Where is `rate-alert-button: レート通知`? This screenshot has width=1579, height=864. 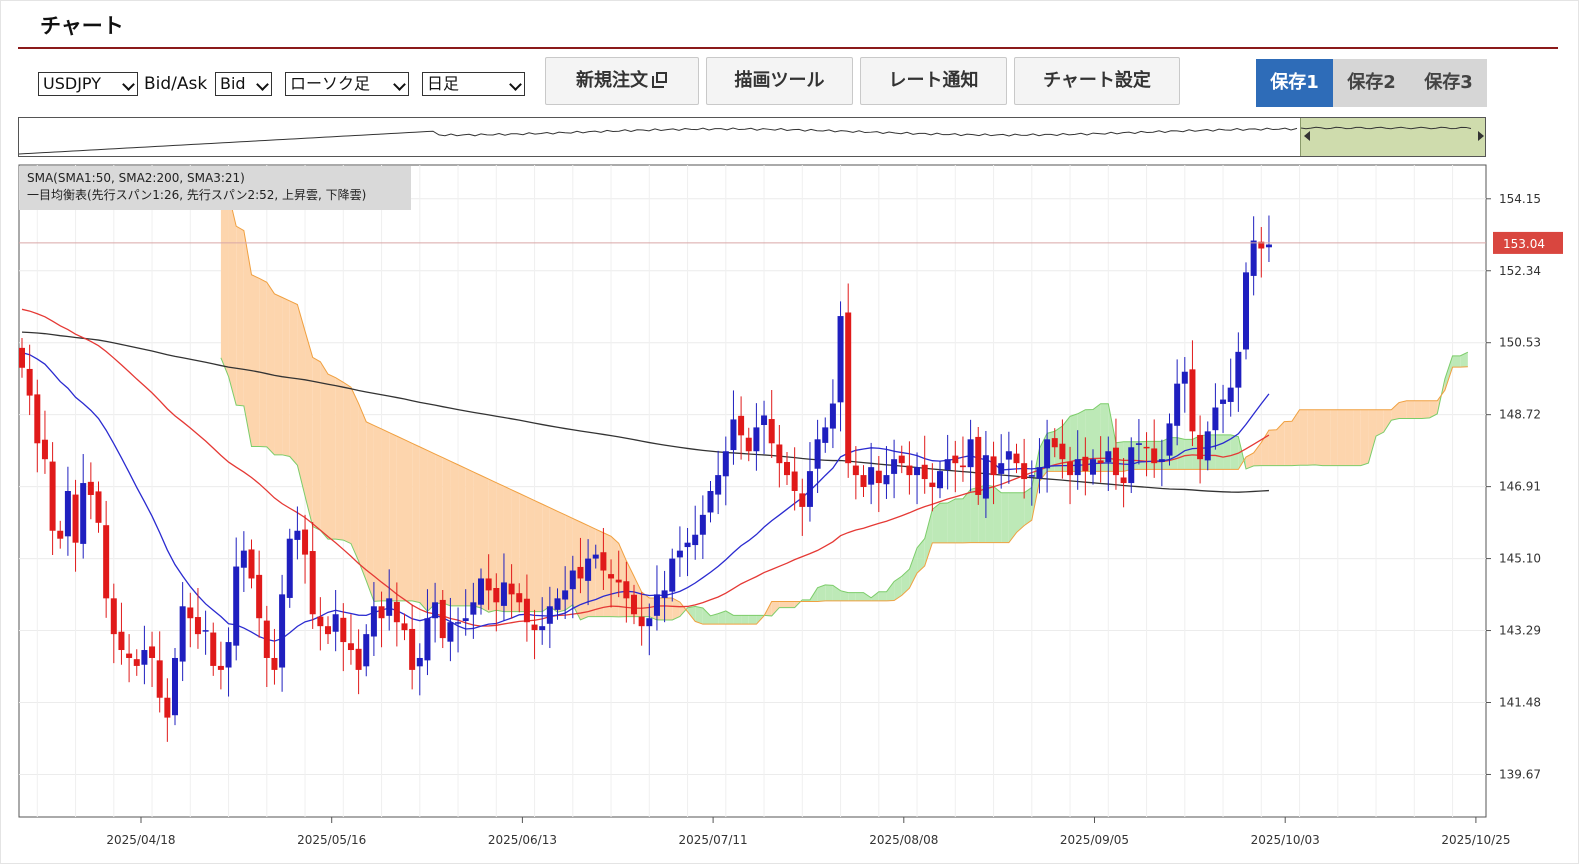
rate-alert-button: レート通知 is located at coordinates (933, 81).